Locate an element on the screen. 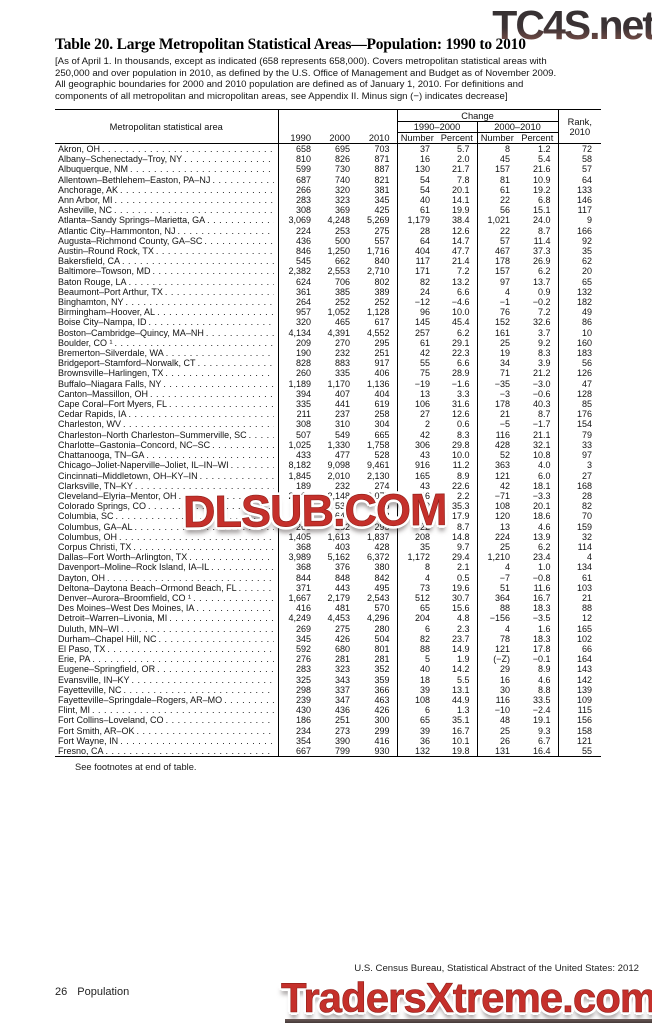  area-name: Columbus, OH is located at coordinates (167, 536).